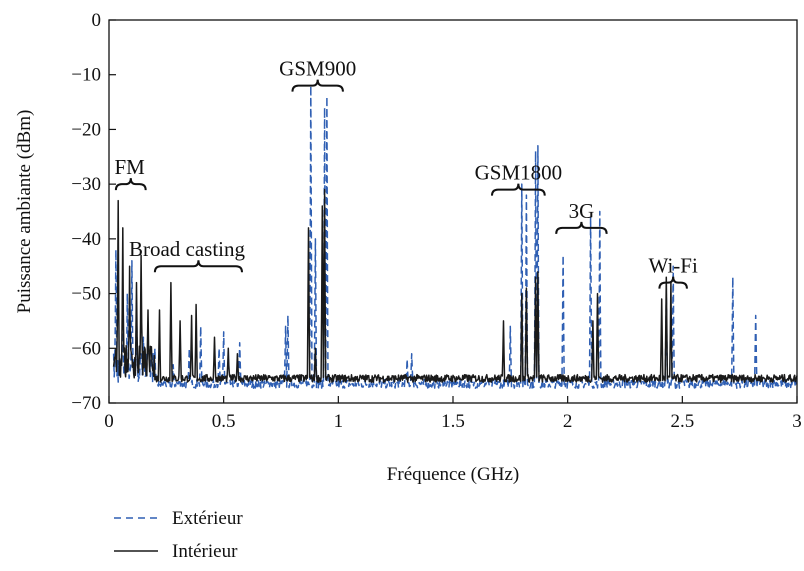  I want to click on y-axis-label: Puissance ambiante (dBm), so click(24, 212).